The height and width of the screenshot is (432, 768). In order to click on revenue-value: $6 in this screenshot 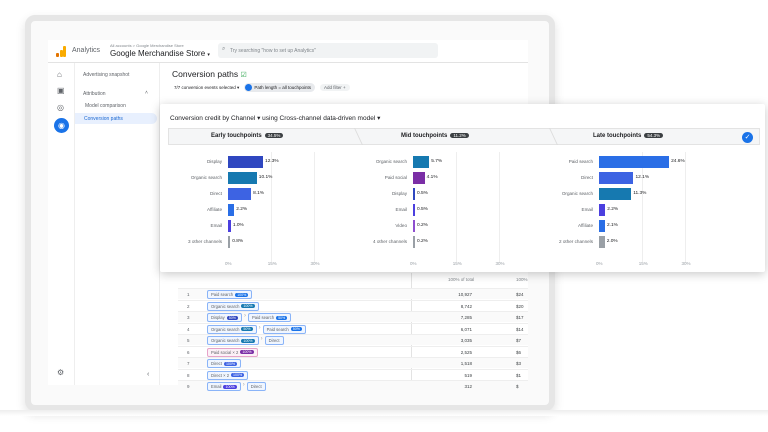, I will do `click(519, 352)`.